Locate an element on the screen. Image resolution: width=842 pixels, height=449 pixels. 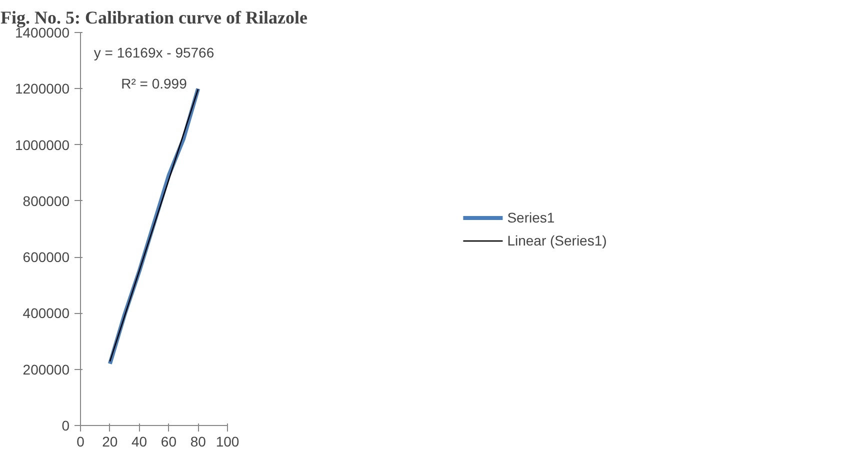
y-tick-label: 200000 is located at coordinates (46, 369).